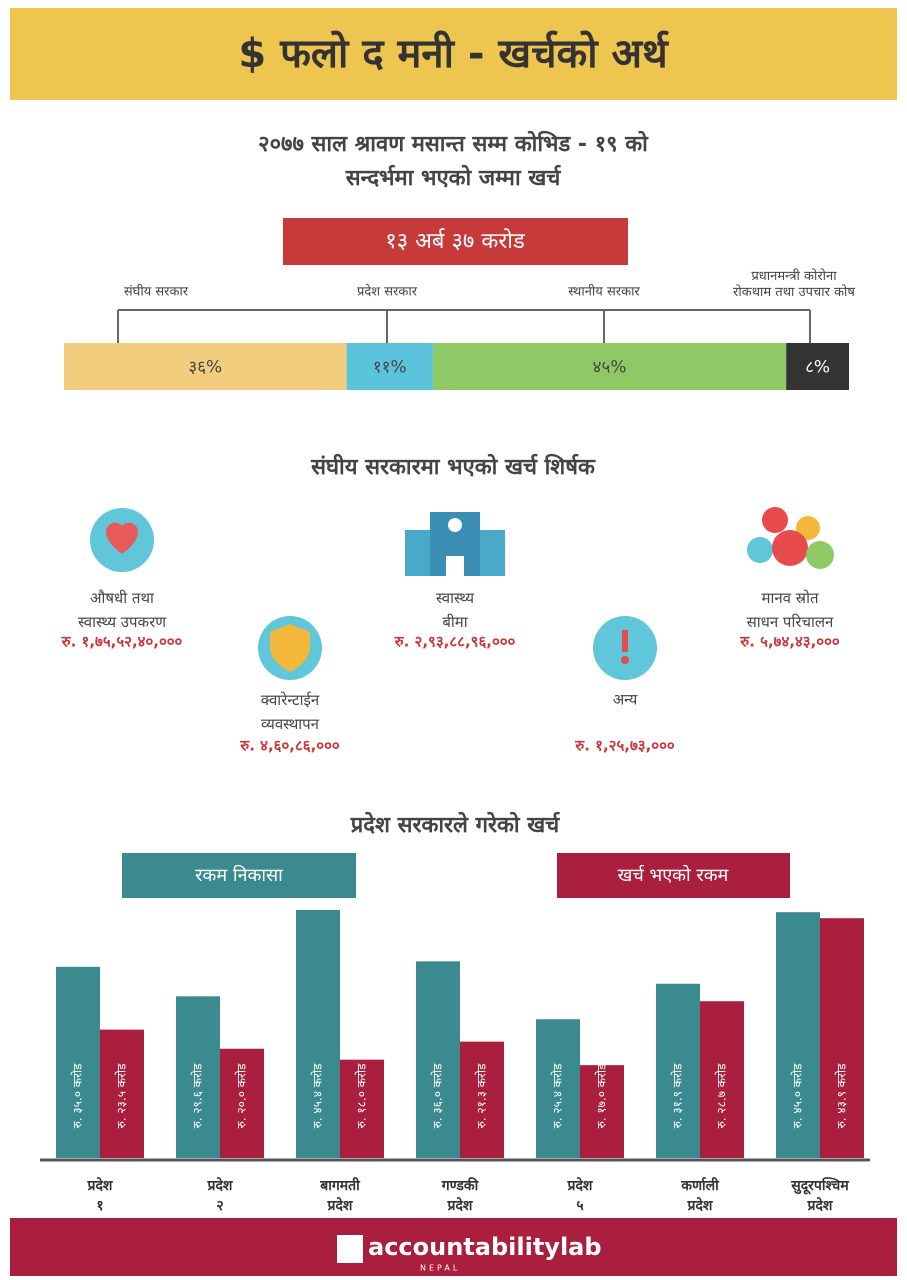 The image size is (907, 1280). I want to click on item-amount: रु. ४,६०,८६,०००, so click(289, 746).